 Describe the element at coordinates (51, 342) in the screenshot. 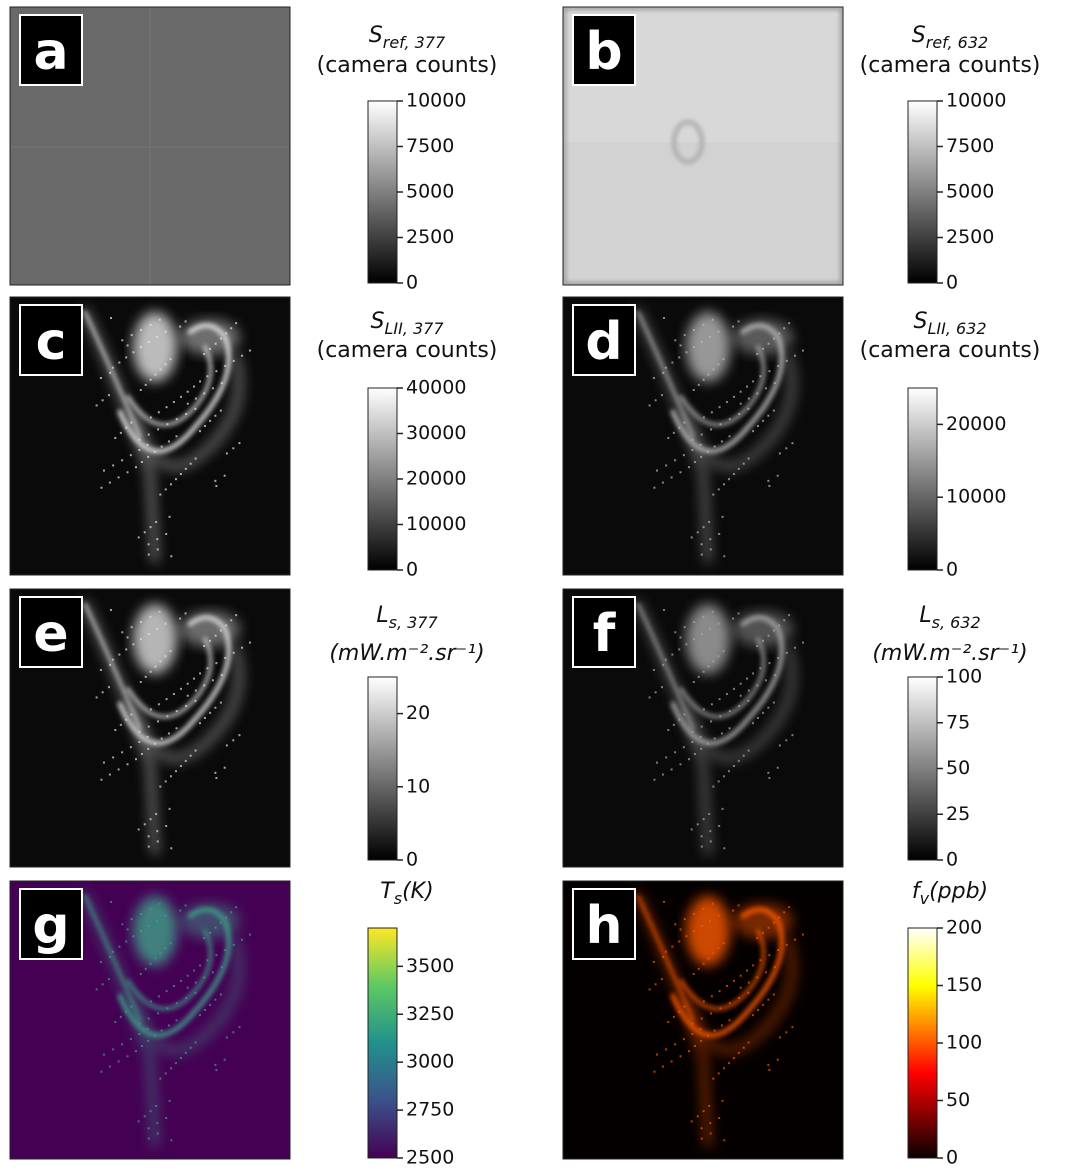

I see `panel-label: c` at that location.